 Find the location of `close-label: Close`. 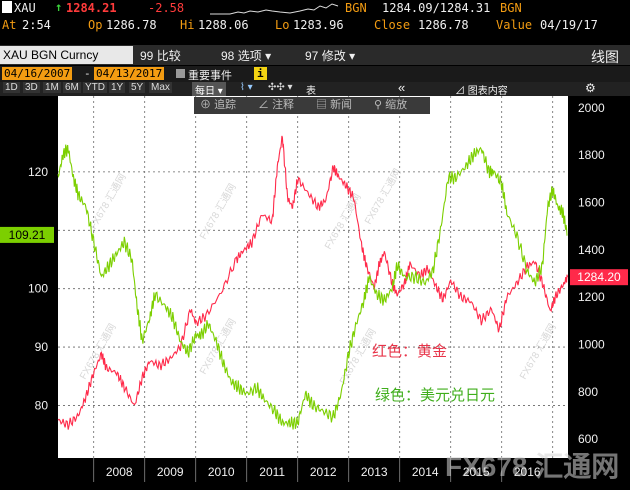

close-label: Close is located at coordinates (392, 25).